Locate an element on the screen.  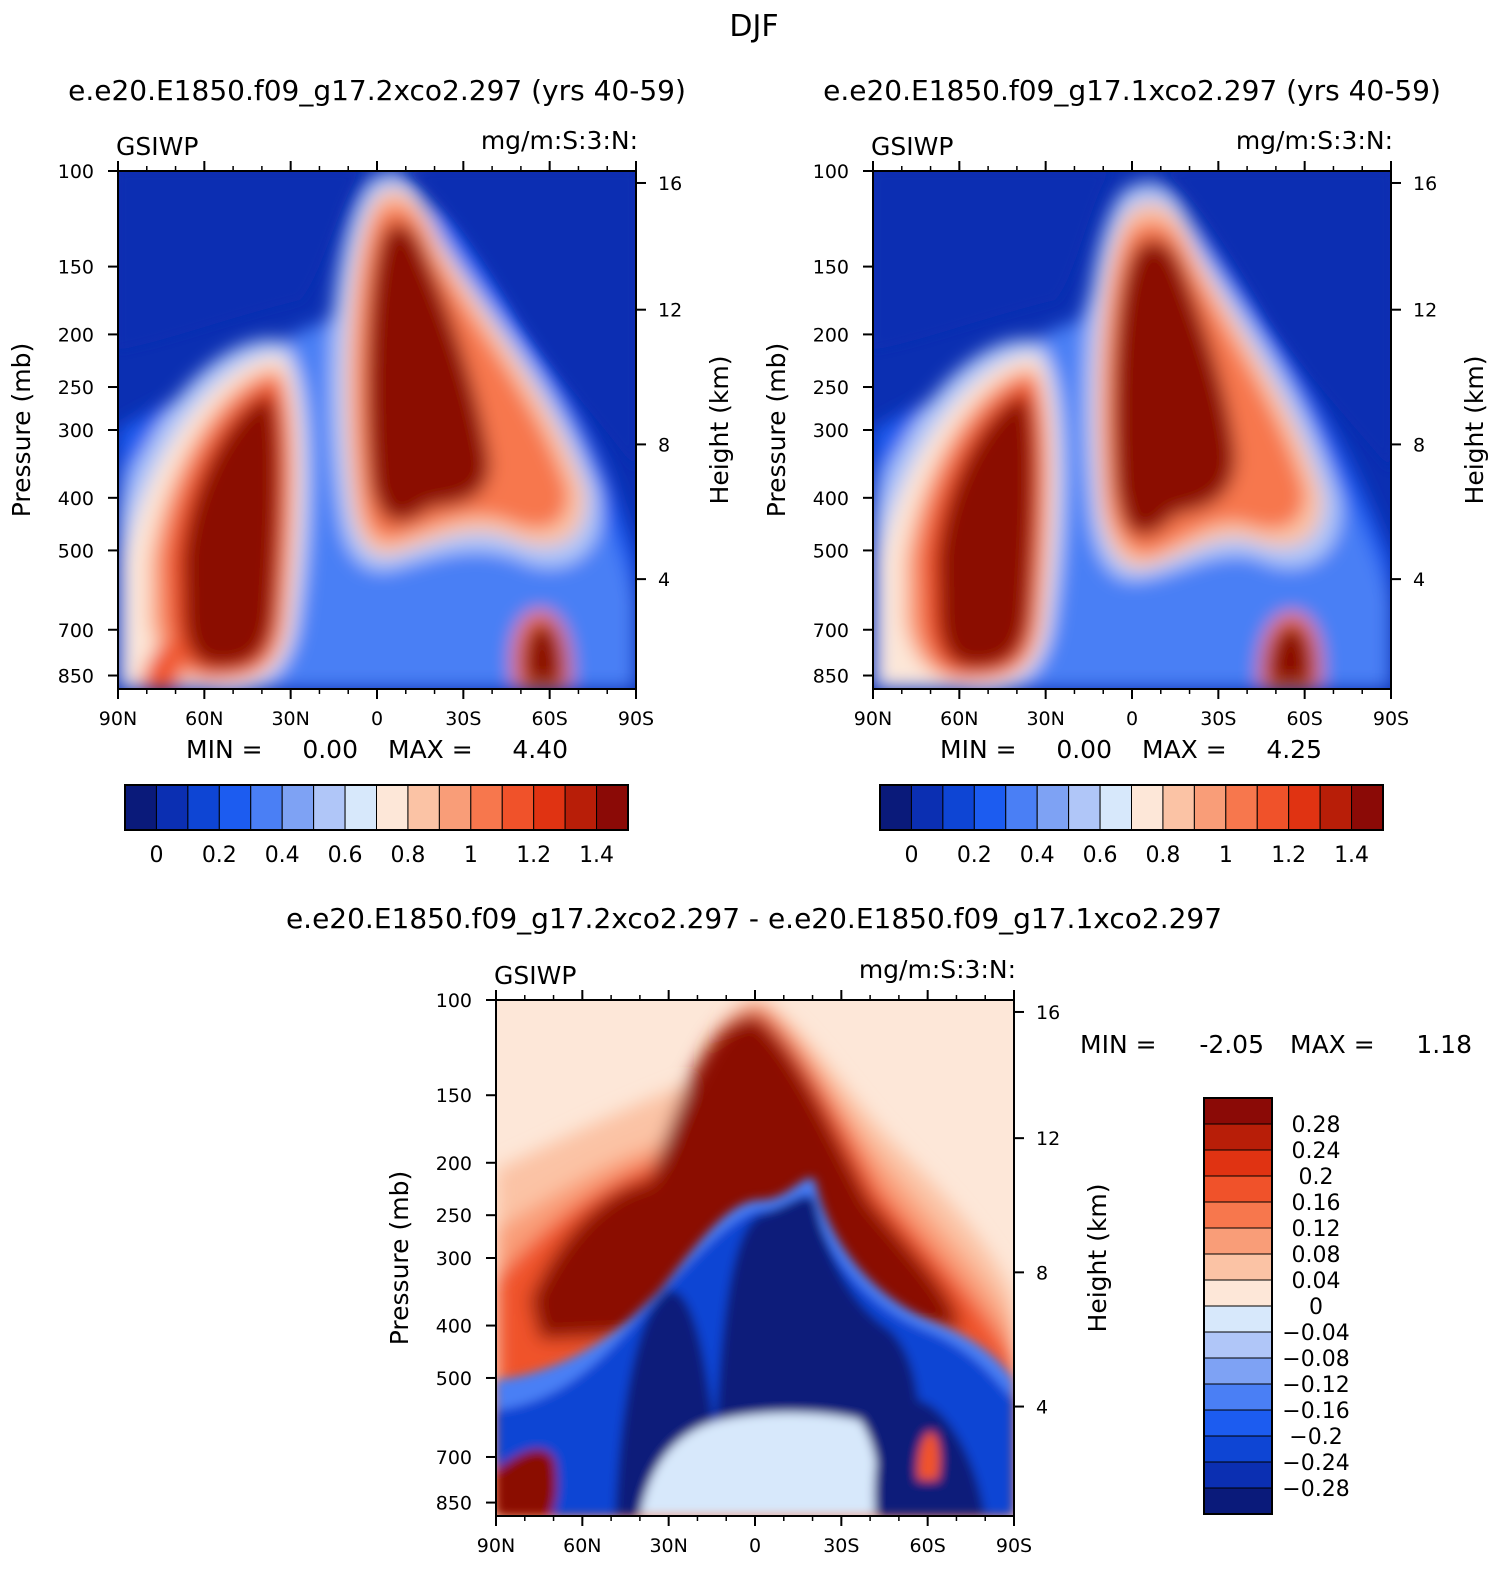
max-value: 4.40 is located at coordinates (540, 749).